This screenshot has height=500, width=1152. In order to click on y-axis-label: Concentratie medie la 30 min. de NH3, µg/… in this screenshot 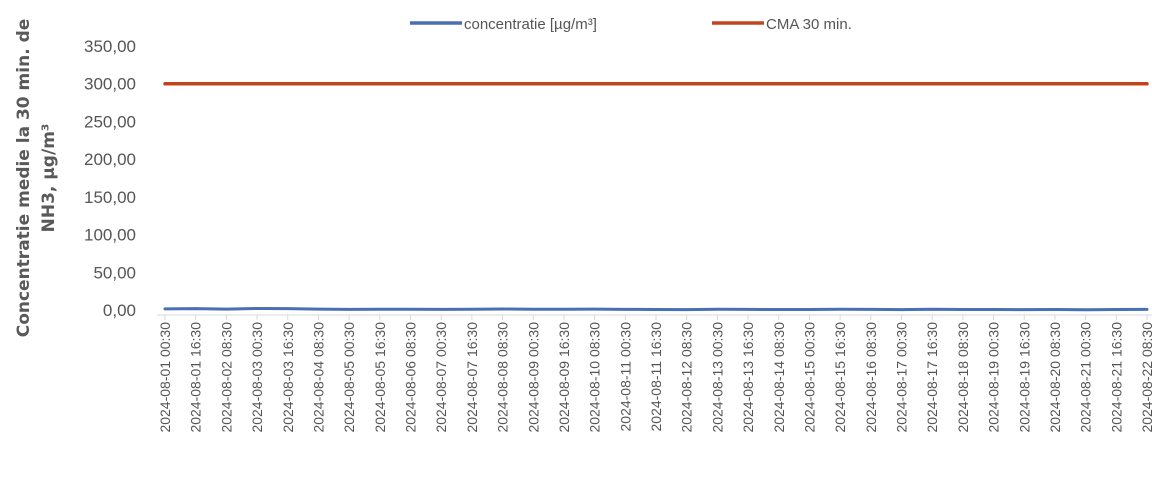, I will do `click(36, 178)`.